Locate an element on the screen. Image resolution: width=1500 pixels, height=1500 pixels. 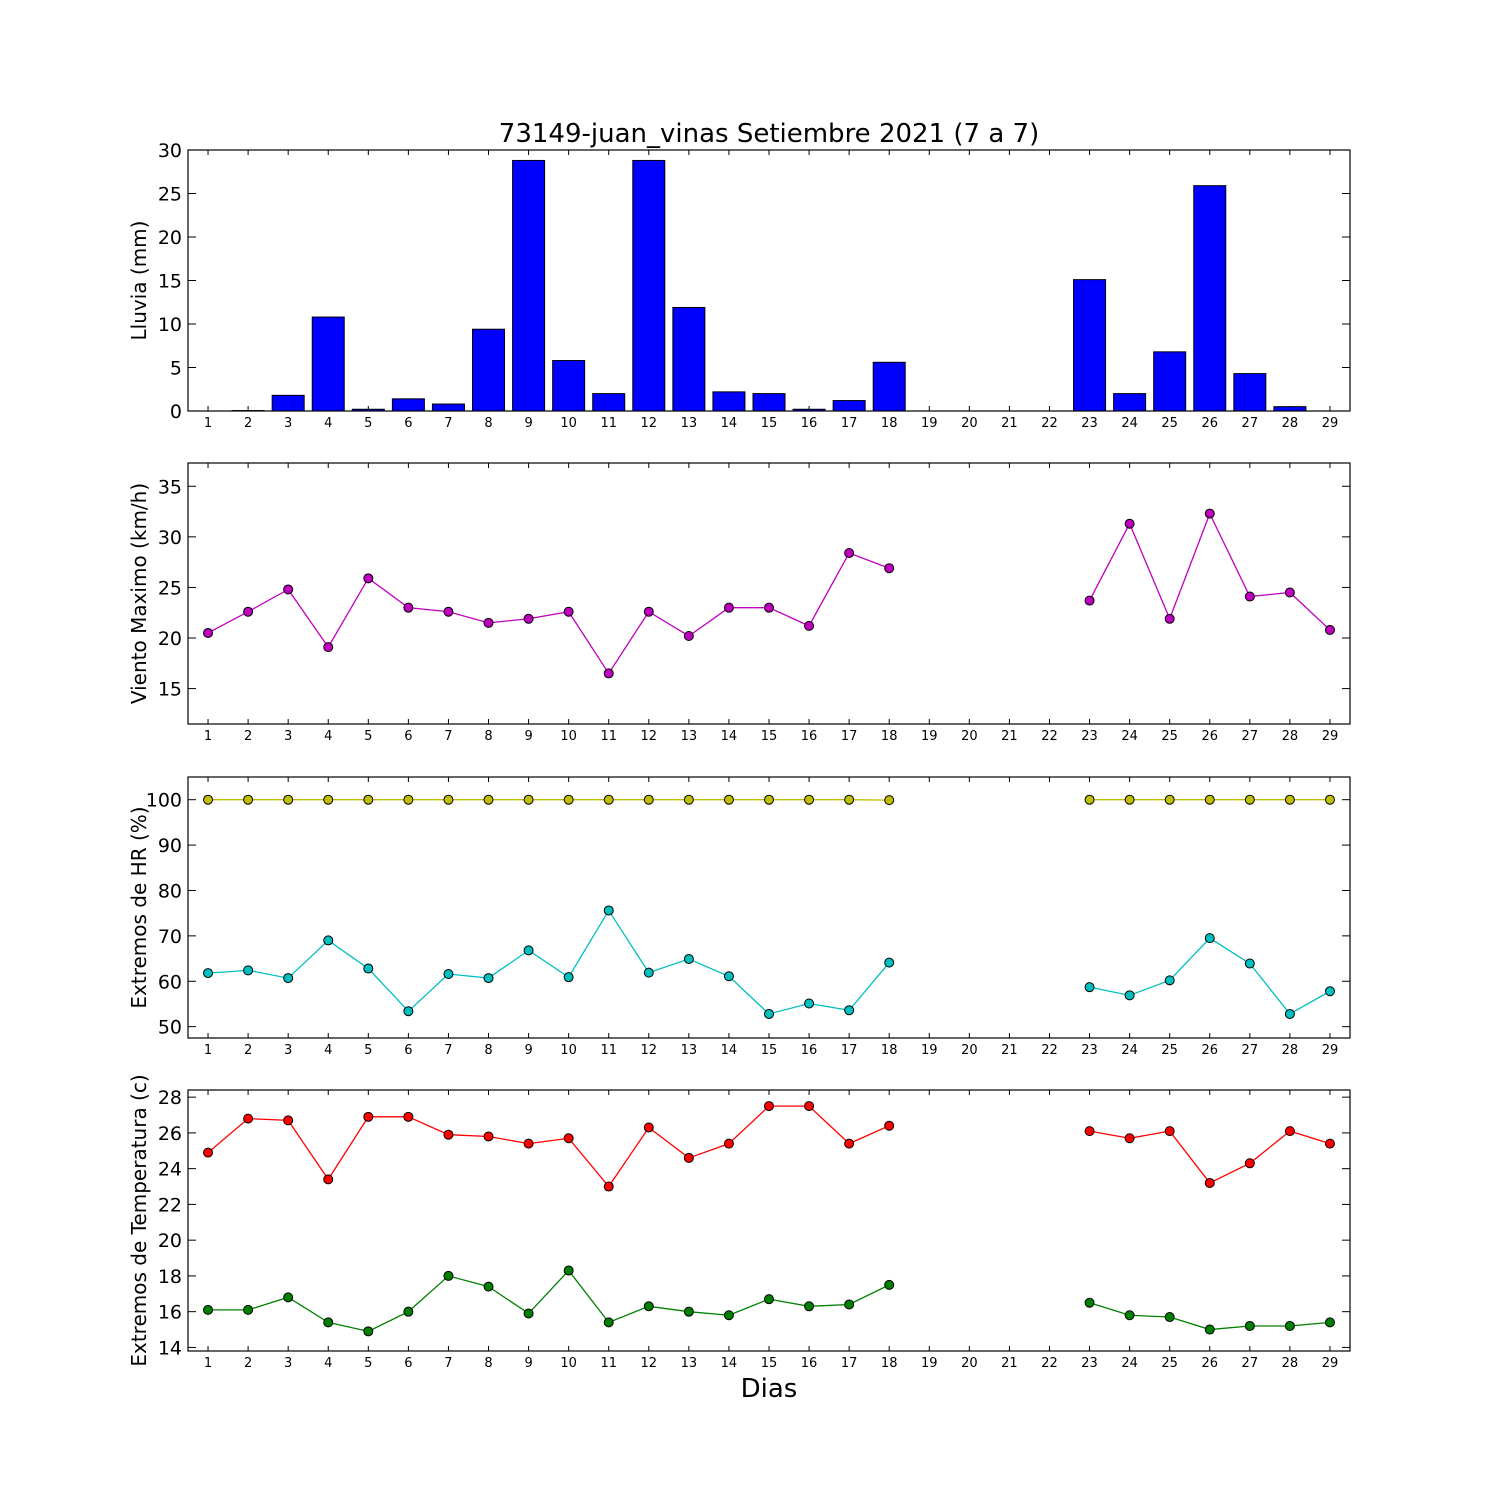
wind-xtick-label: 4 is located at coordinates (328, 736).